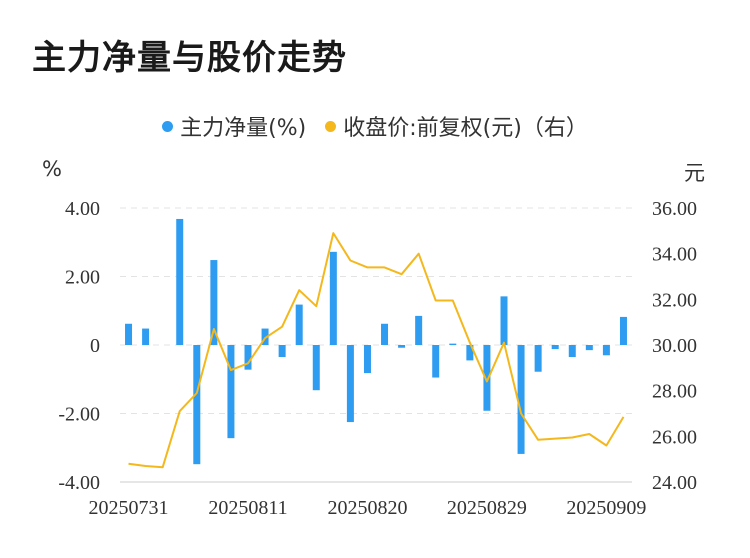 The width and height of the screenshot is (750, 558). What do you see at coordinates (487, 508) in the screenshot?
I see `x-tick-label: 20250829` at bounding box center [487, 508].